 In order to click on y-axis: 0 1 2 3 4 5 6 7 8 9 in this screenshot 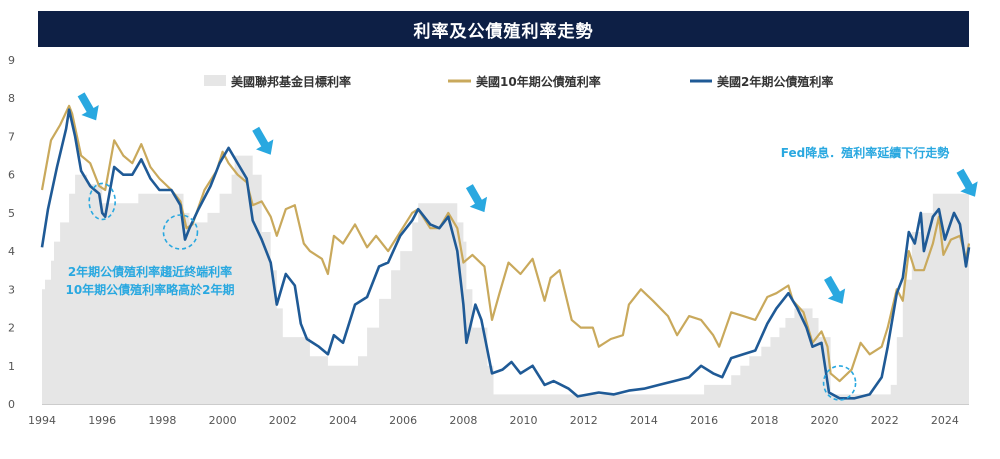, I will do `click(11, 232)`.